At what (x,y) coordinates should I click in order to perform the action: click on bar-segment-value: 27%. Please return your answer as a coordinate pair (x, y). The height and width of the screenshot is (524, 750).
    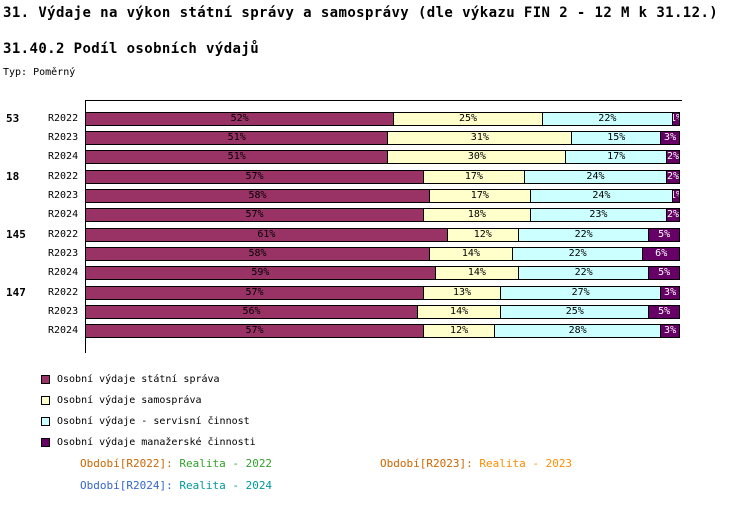
    Looking at the image, I should click on (580, 292).